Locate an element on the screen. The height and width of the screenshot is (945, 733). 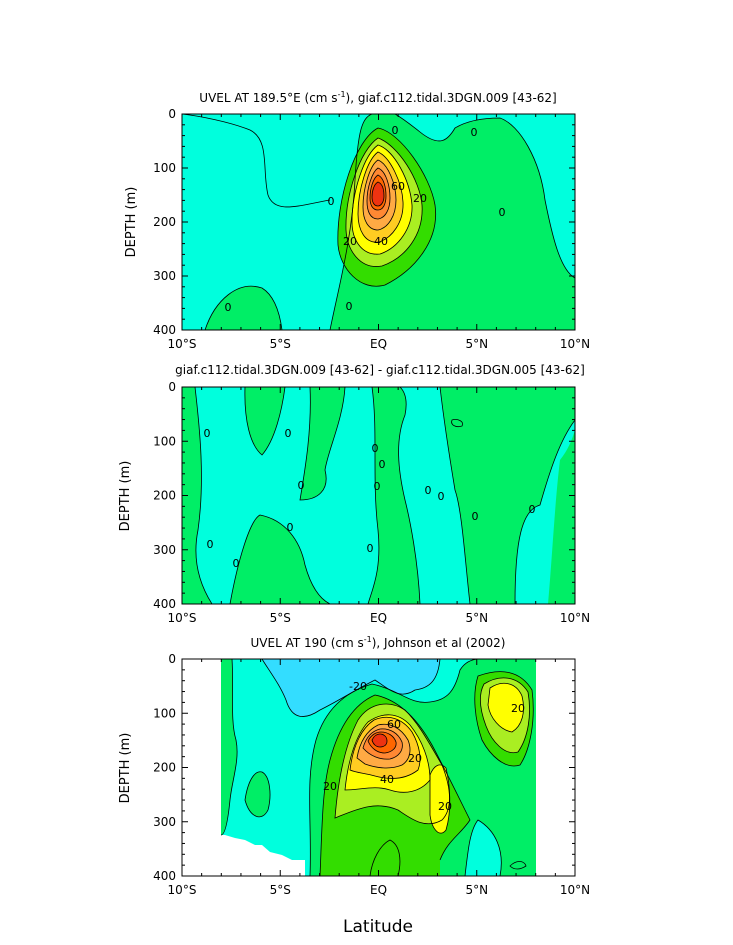
panel-3-level-30-ne is located at coordinates (506, 707).